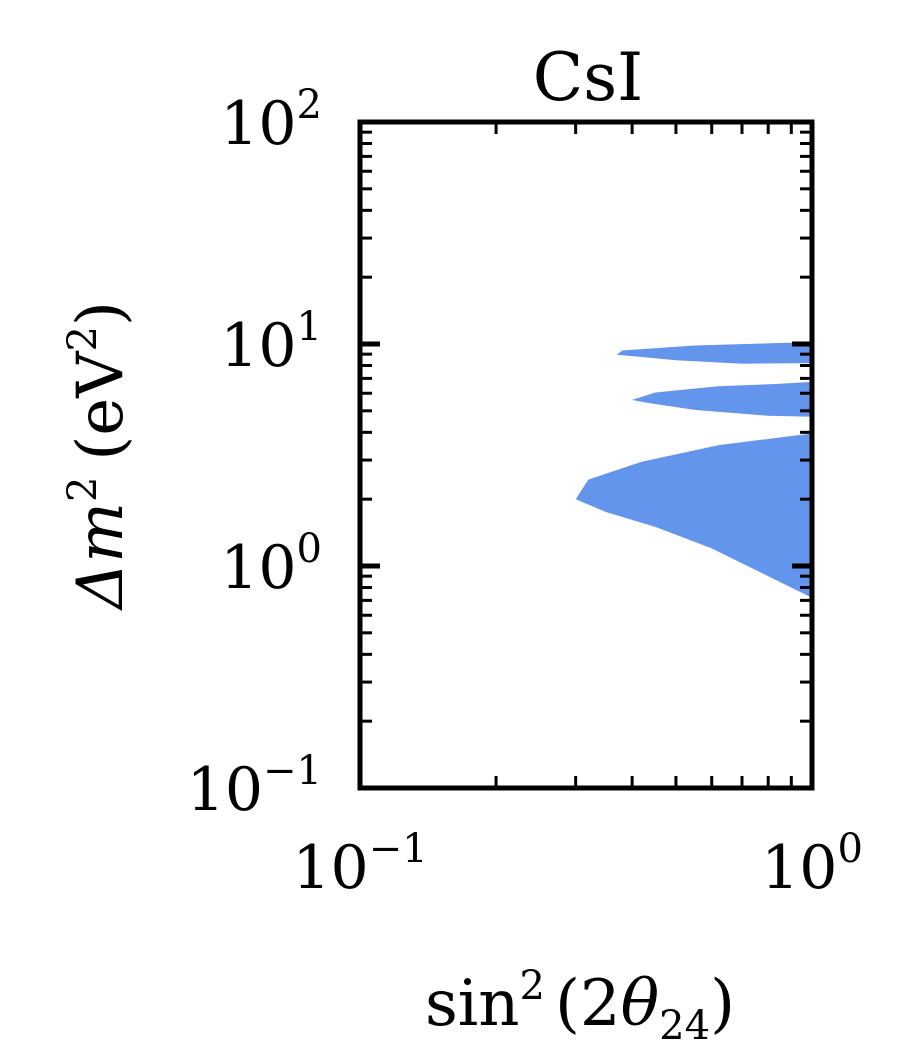 This screenshot has height=1063, width=897. I want to click on x-axis-label: sin2 (2θ24), so click(580, 1006).